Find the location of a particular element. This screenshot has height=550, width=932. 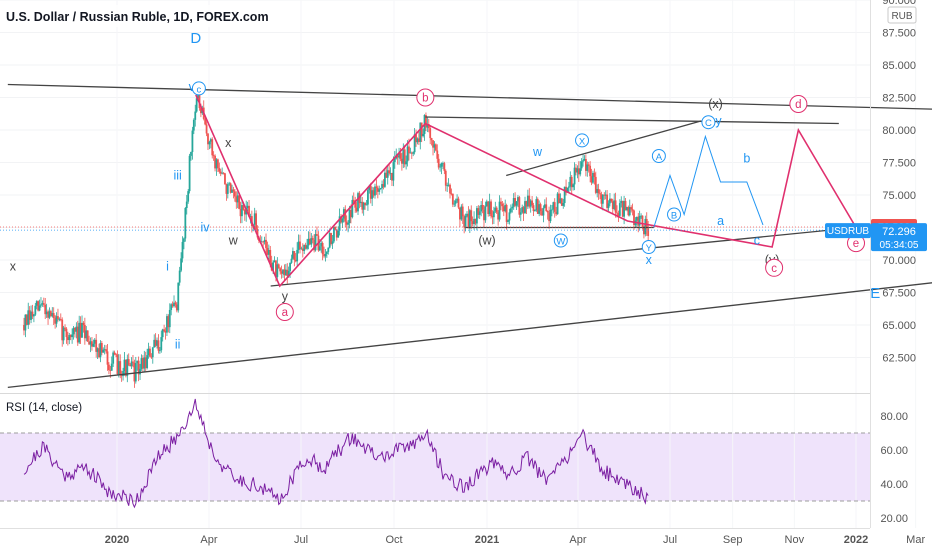

time-tick-label: Jul is located at coordinates (301, 540).